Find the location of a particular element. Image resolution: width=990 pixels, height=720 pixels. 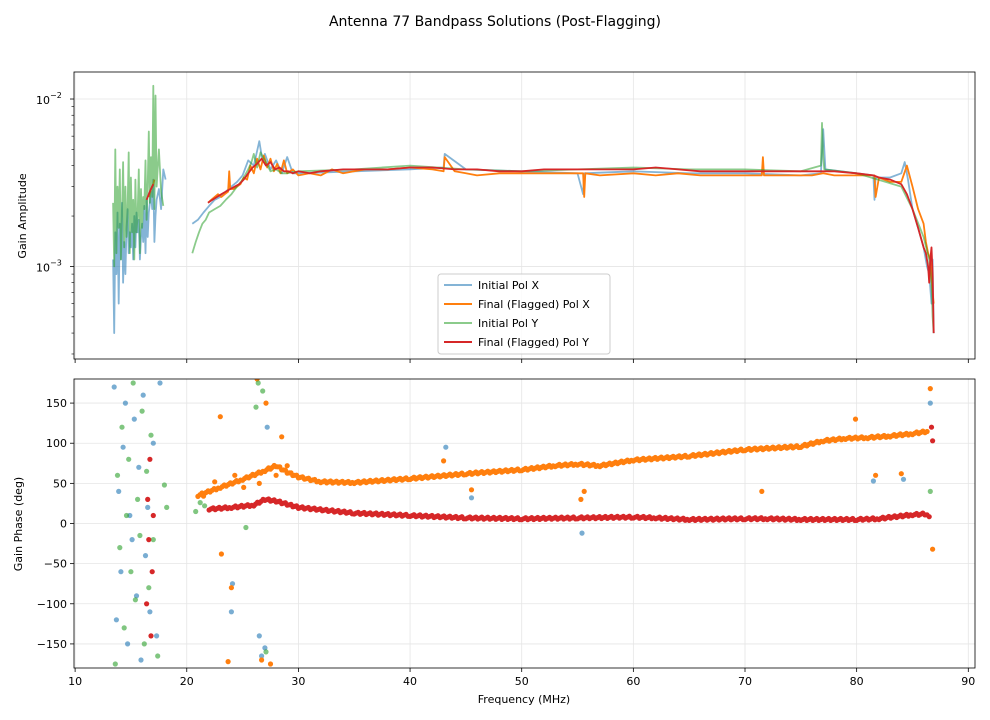

legend-label-initial-pol-y: Initial Pol Y is located at coordinates (508, 323).